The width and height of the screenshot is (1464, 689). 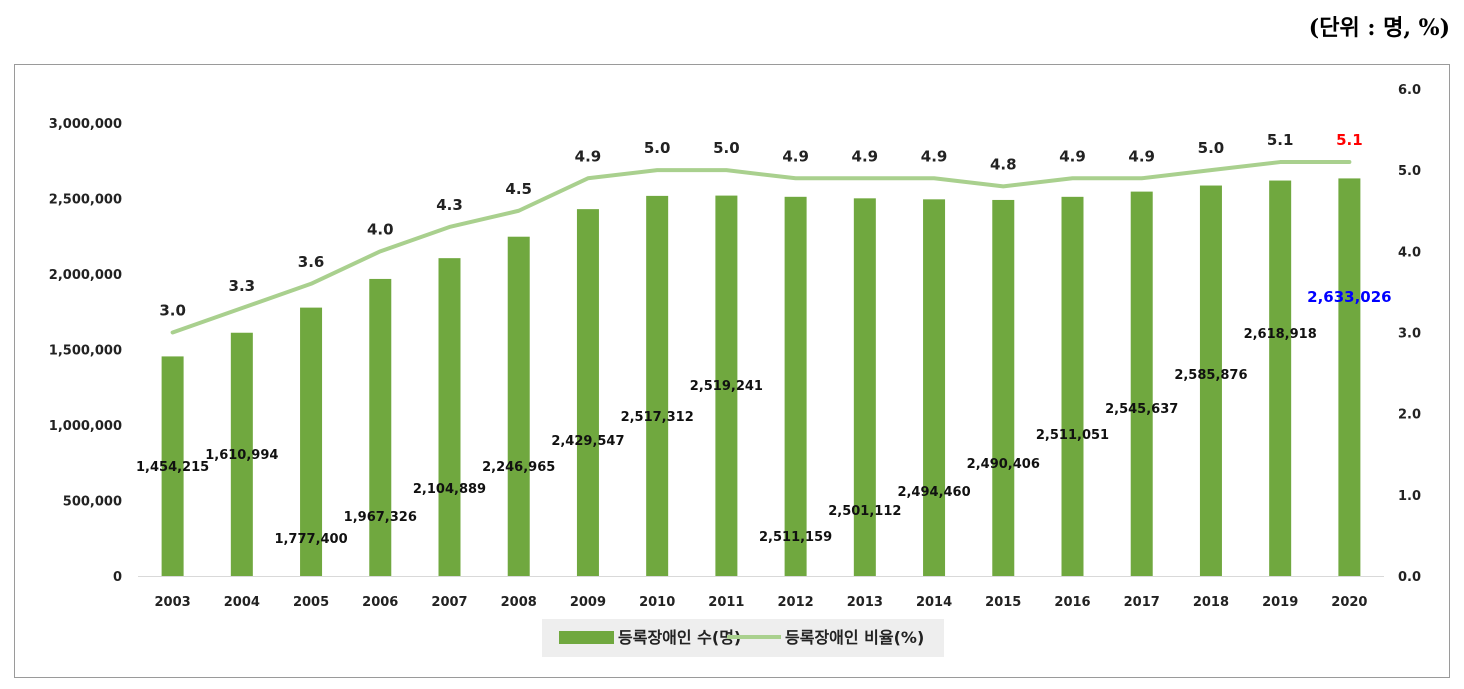 What do you see at coordinates (449, 602) in the screenshot?
I see `x-tick-label: 2007` at bounding box center [449, 602].